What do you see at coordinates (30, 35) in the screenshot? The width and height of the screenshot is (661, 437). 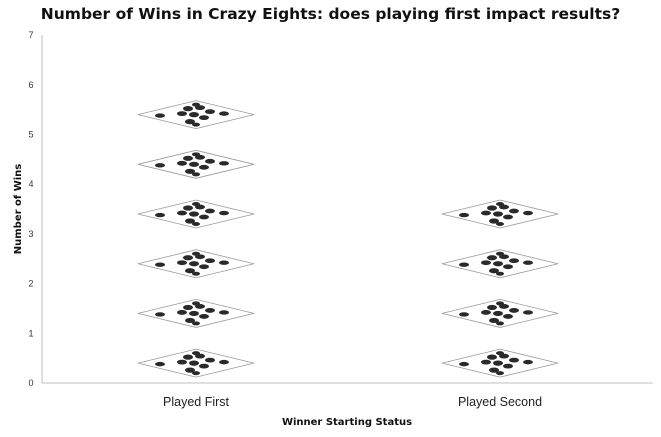 I see `y-tick-label: 7` at bounding box center [30, 35].